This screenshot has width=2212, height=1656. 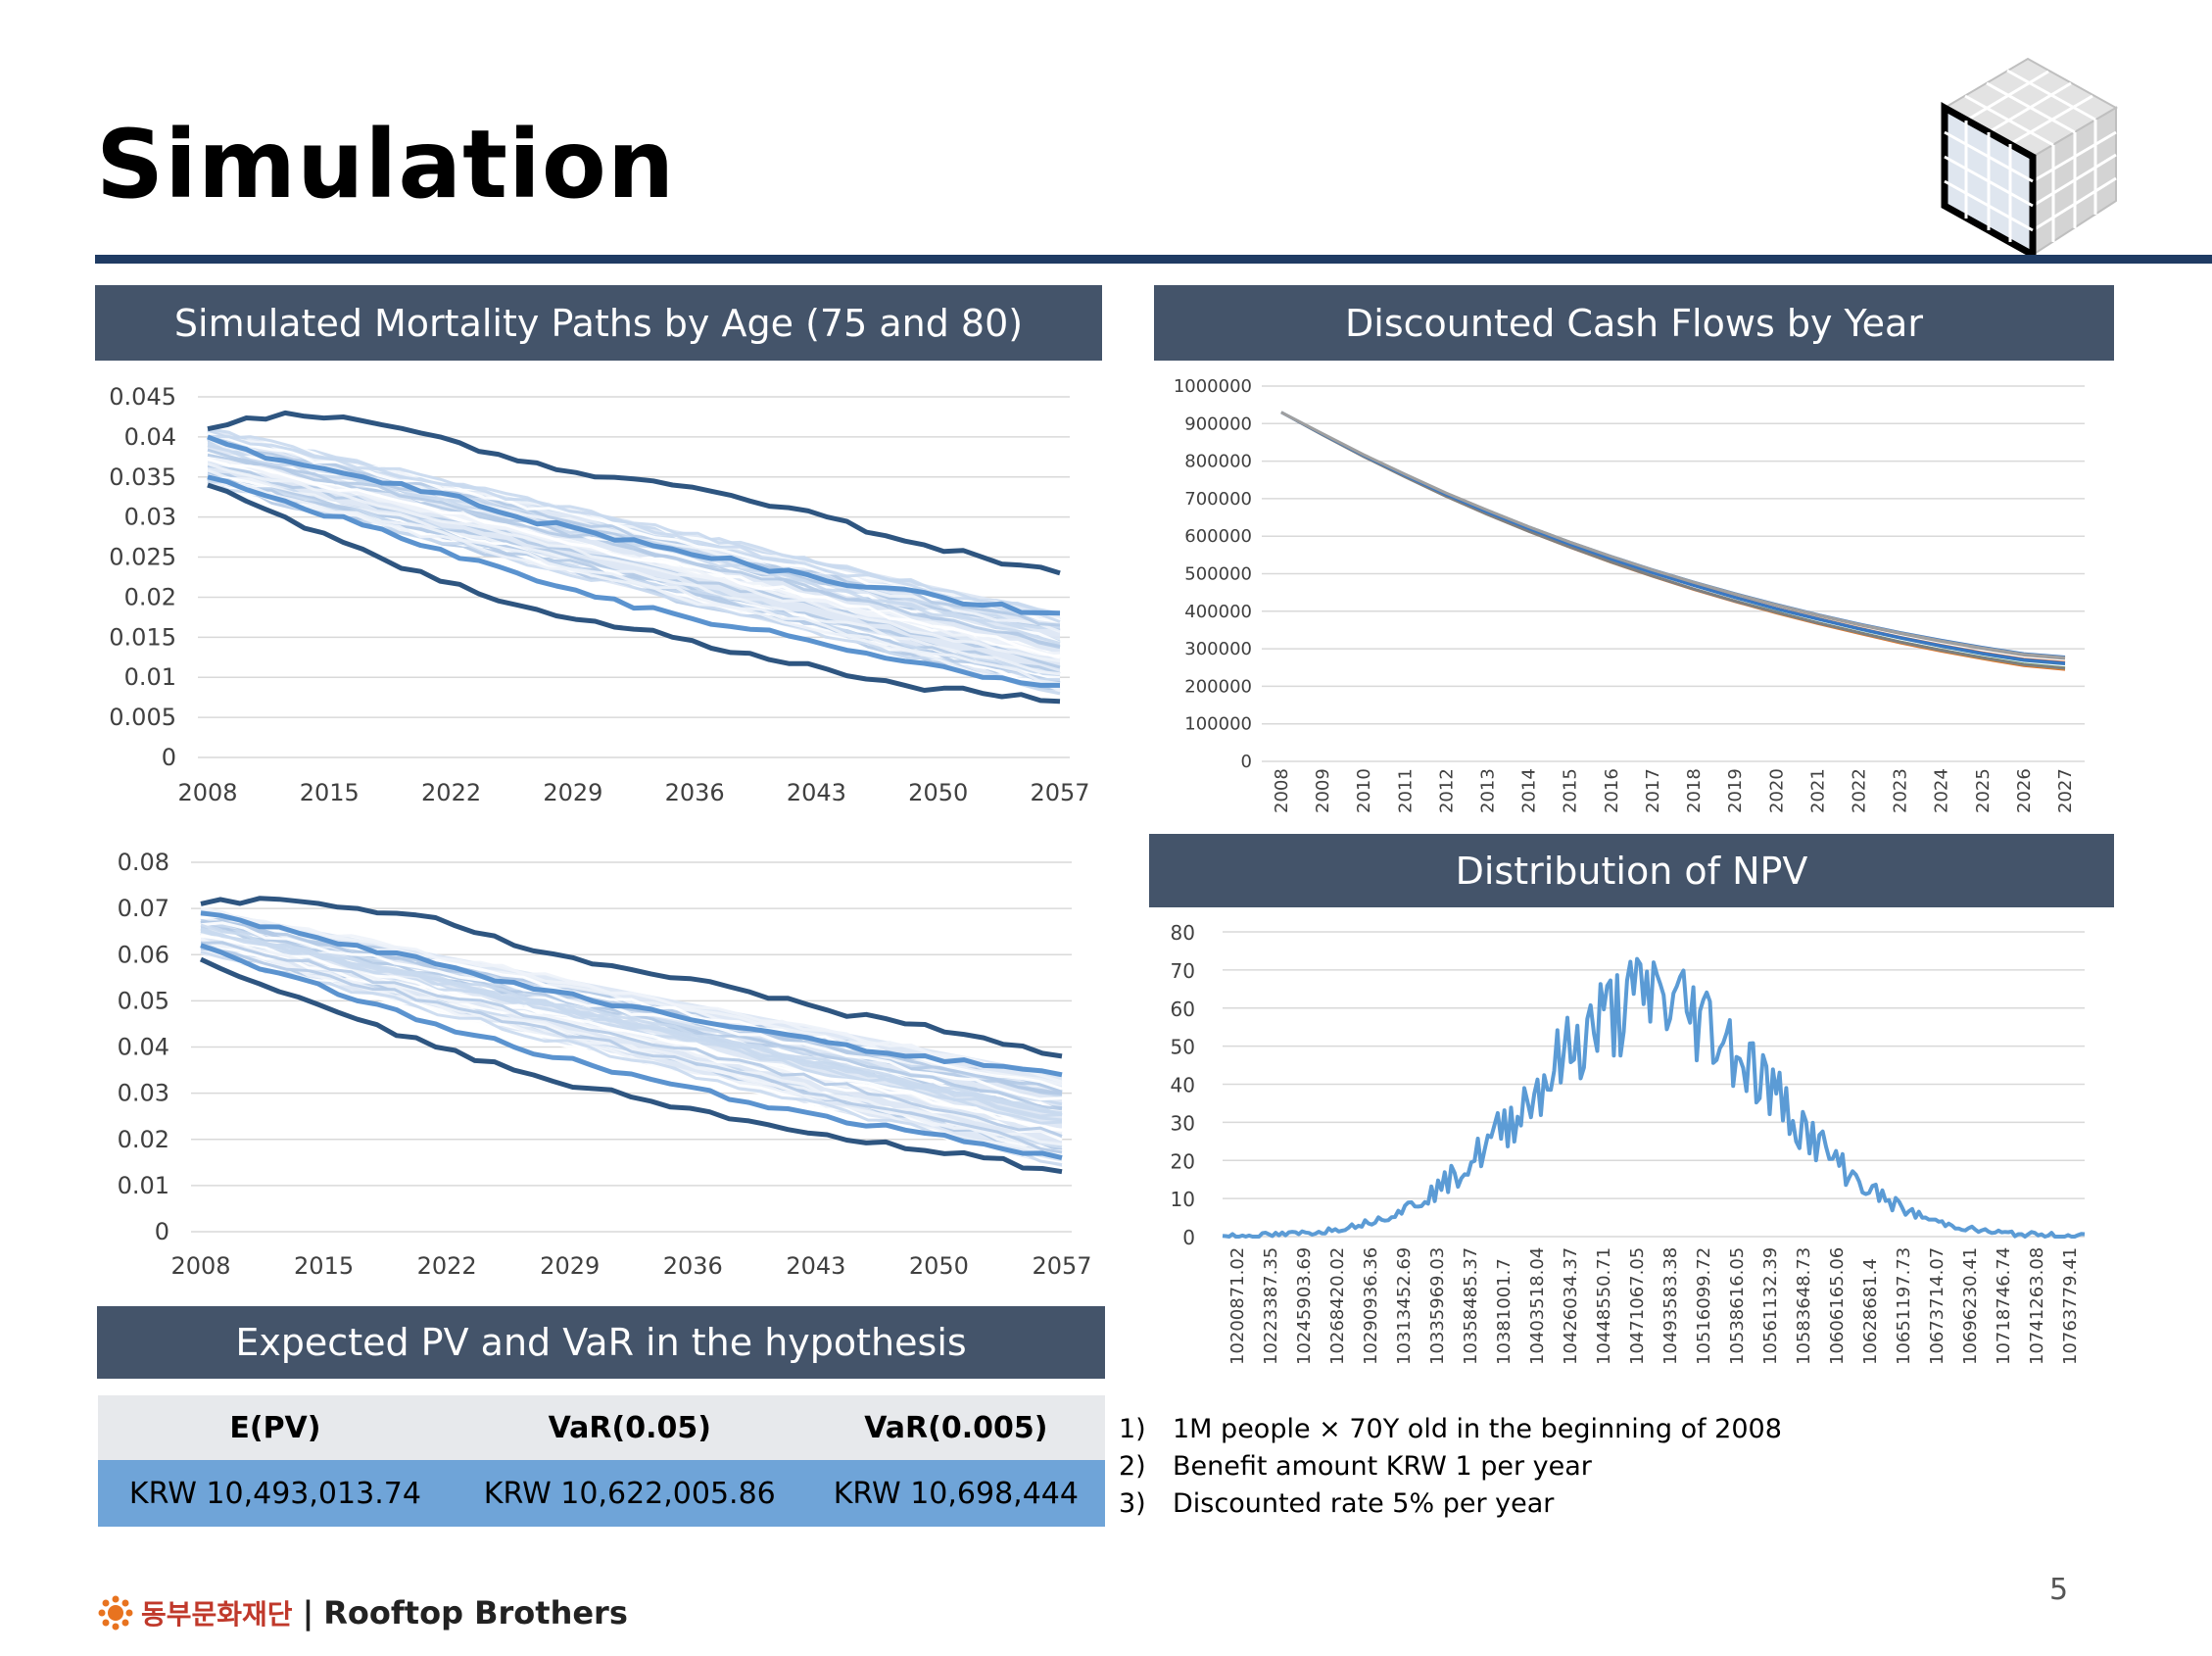 What do you see at coordinates (1183, 1047) in the screenshot?
I see `y-tick-label: 50` at bounding box center [1183, 1047].